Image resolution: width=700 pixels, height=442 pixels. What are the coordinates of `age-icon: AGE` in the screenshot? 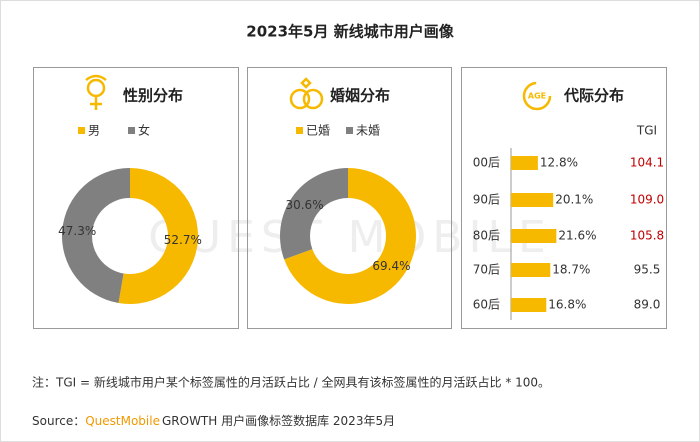 It's located at (537, 96).